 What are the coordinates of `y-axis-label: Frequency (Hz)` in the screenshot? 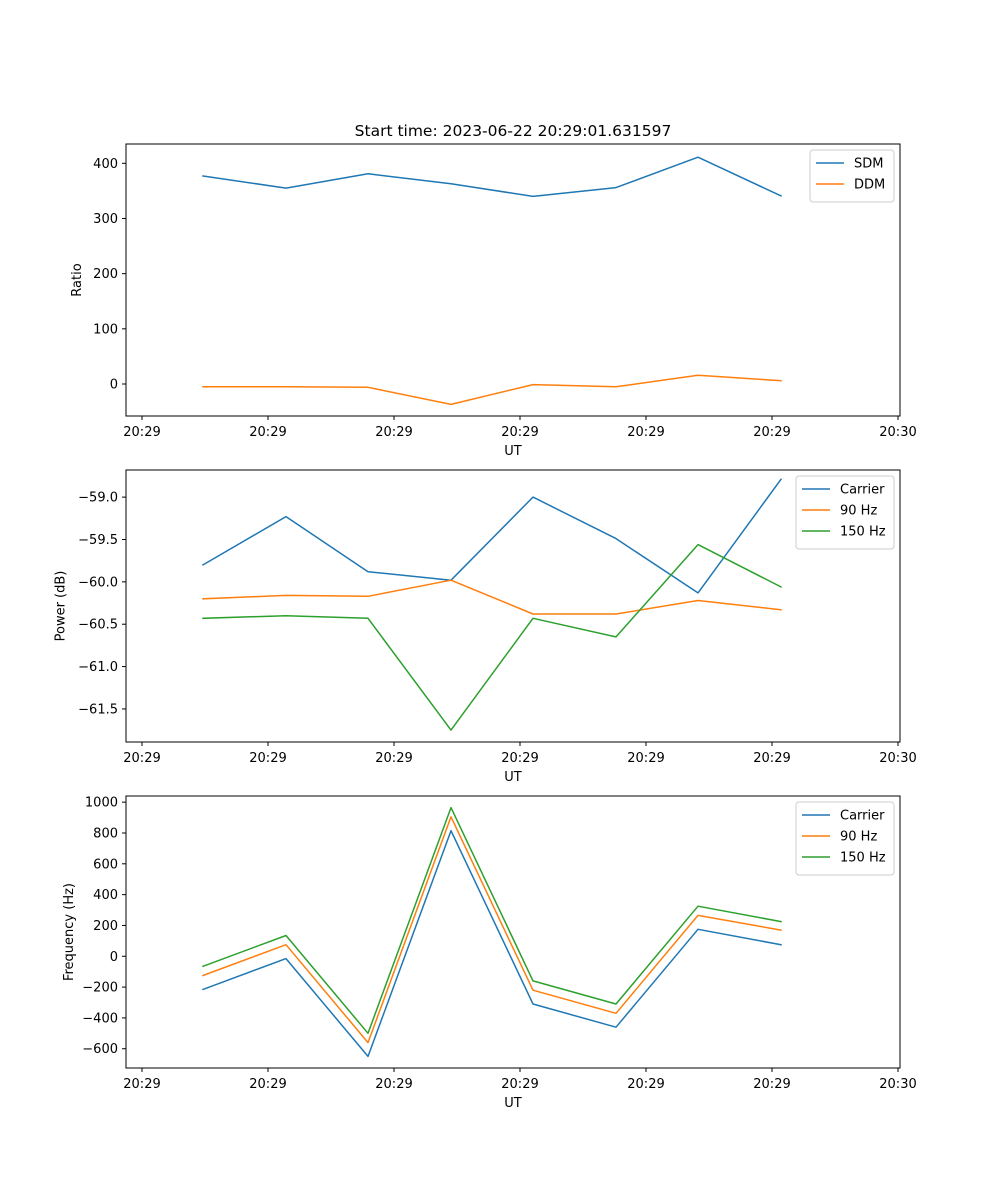 It's located at (69, 932).